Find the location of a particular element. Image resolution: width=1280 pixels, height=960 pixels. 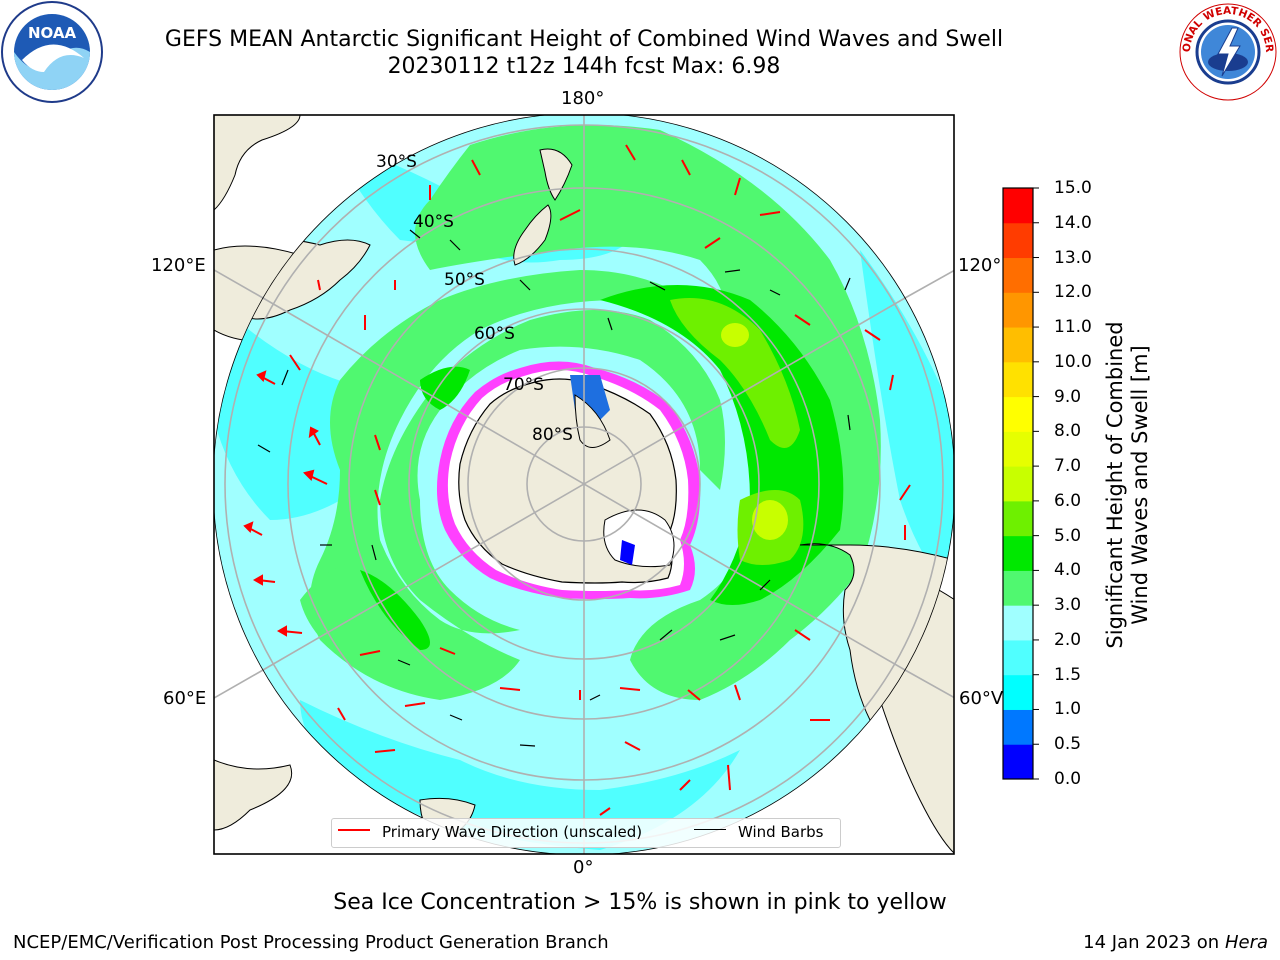

legend-item-primary-wave: Primary Wave Direction (unscaled) is located at coordinates (490, 832).